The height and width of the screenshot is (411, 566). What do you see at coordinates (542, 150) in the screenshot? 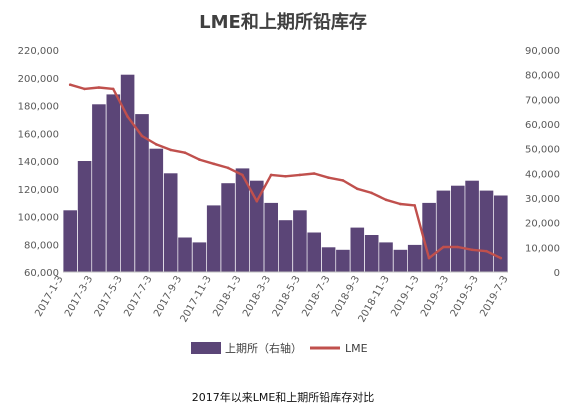
I see `y-right-tick-label: 50,000` at bounding box center [542, 150].